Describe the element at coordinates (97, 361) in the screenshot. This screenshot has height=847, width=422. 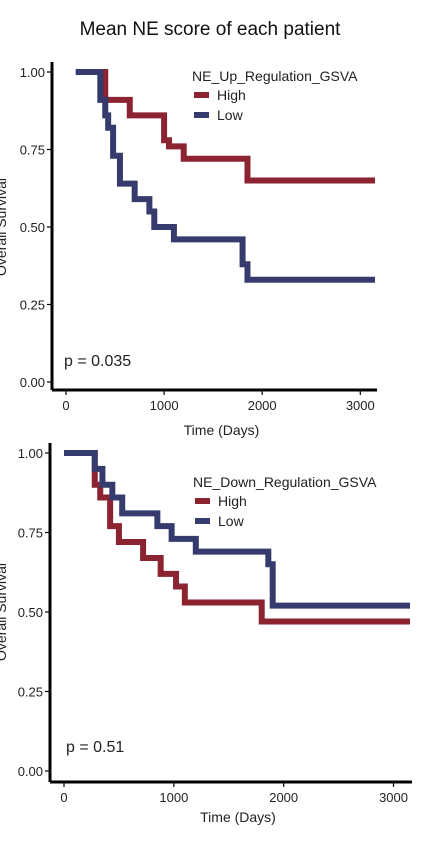
I see `p-value-label: p = 0.035` at that location.